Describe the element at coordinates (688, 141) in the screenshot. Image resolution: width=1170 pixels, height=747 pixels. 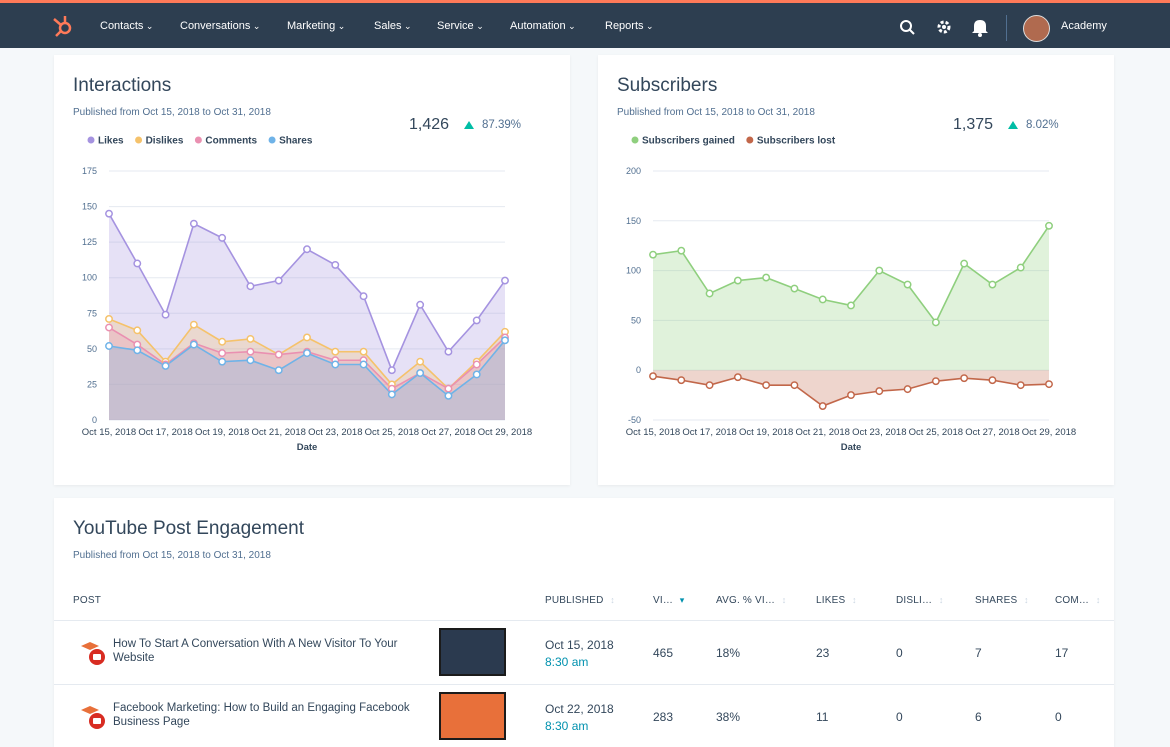
I see `legend-label: Subscribers gained` at that location.